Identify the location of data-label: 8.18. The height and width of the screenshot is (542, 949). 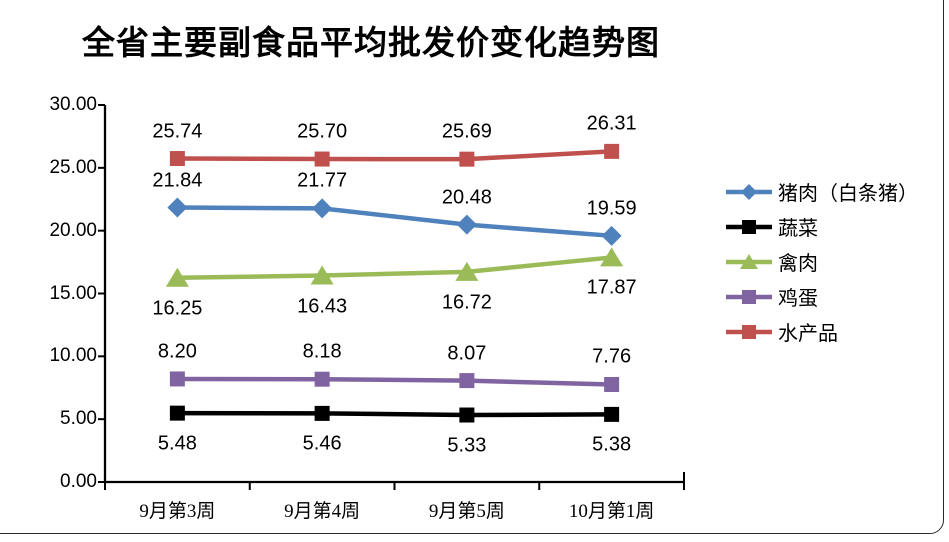
(322, 351).